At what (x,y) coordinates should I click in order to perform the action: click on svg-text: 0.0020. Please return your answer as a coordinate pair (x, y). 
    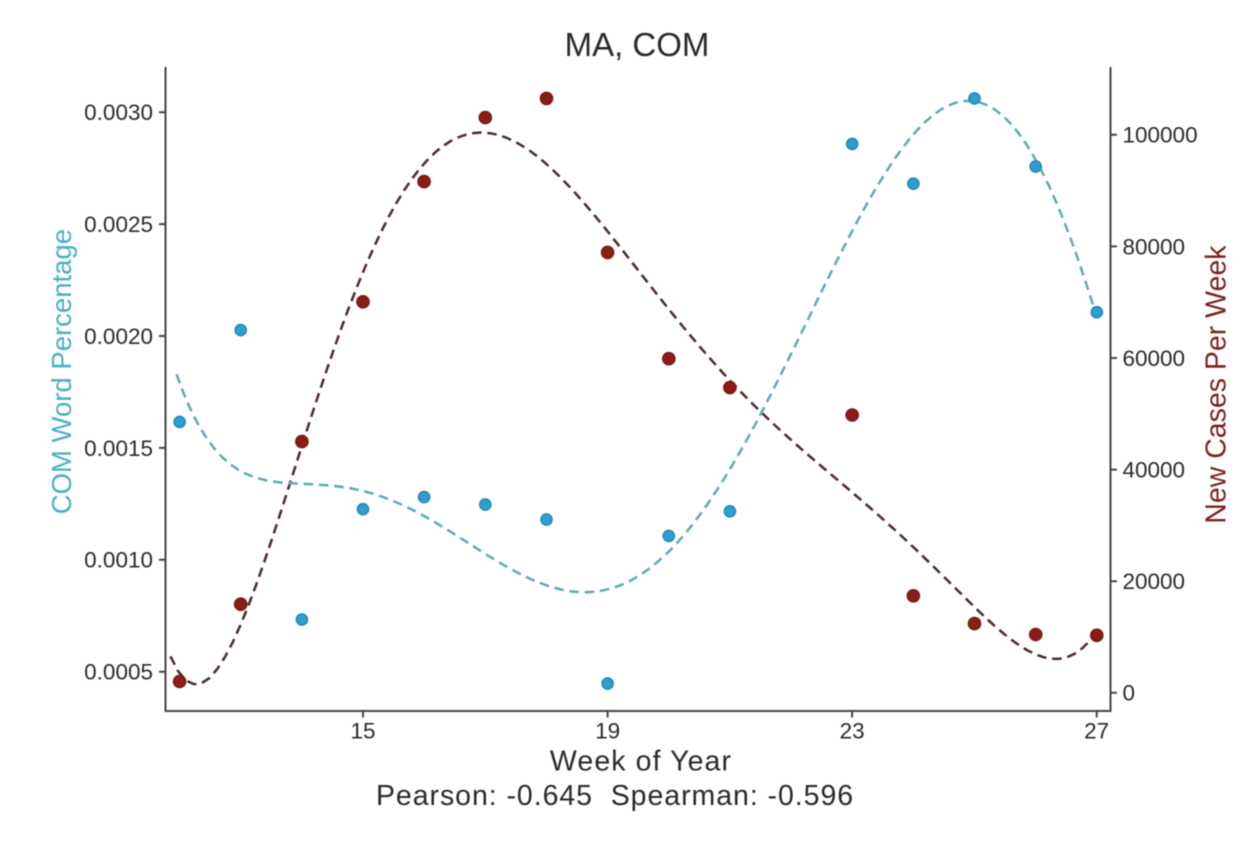
    Looking at the image, I should click on (118, 336).